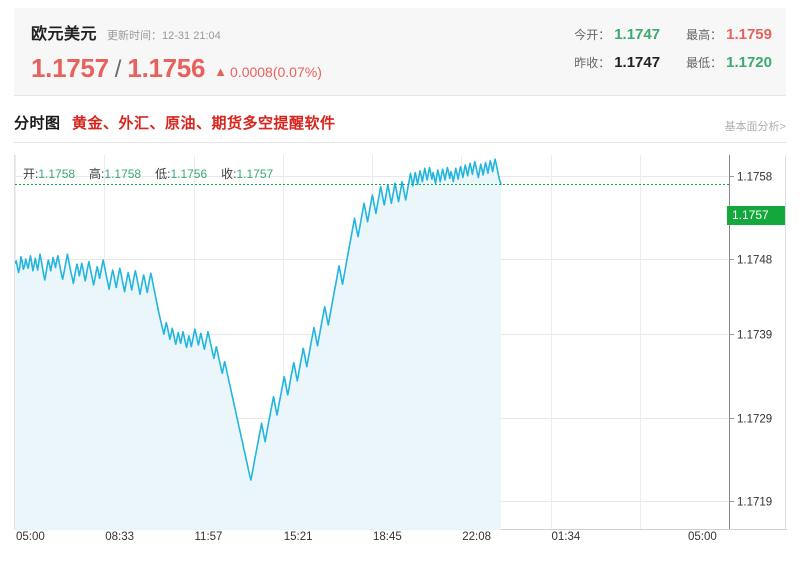 The width and height of the screenshot is (800, 573). What do you see at coordinates (749, 62) in the screenshot?
I see `stat-low-value: 1.1720` at bounding box center [749, 62].